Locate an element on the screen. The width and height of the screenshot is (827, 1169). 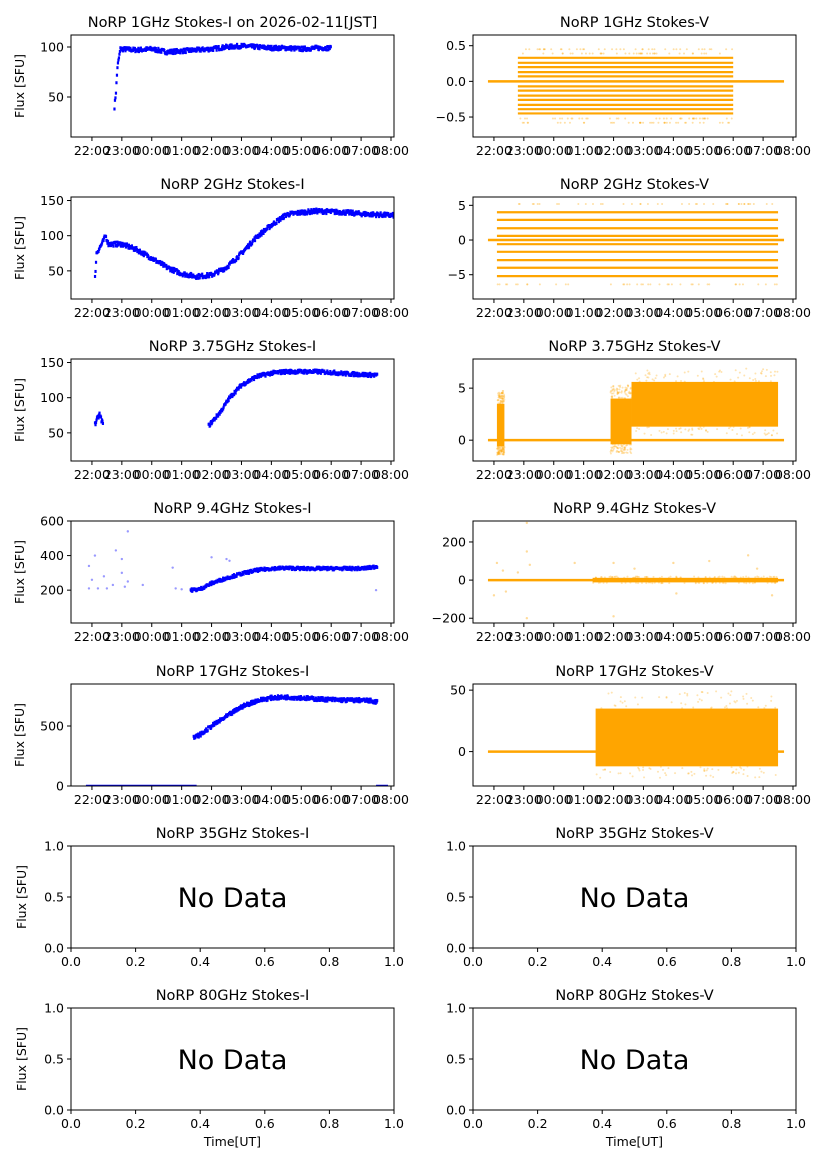
y-tick-label: 0 is located at coordinates (462, 440).